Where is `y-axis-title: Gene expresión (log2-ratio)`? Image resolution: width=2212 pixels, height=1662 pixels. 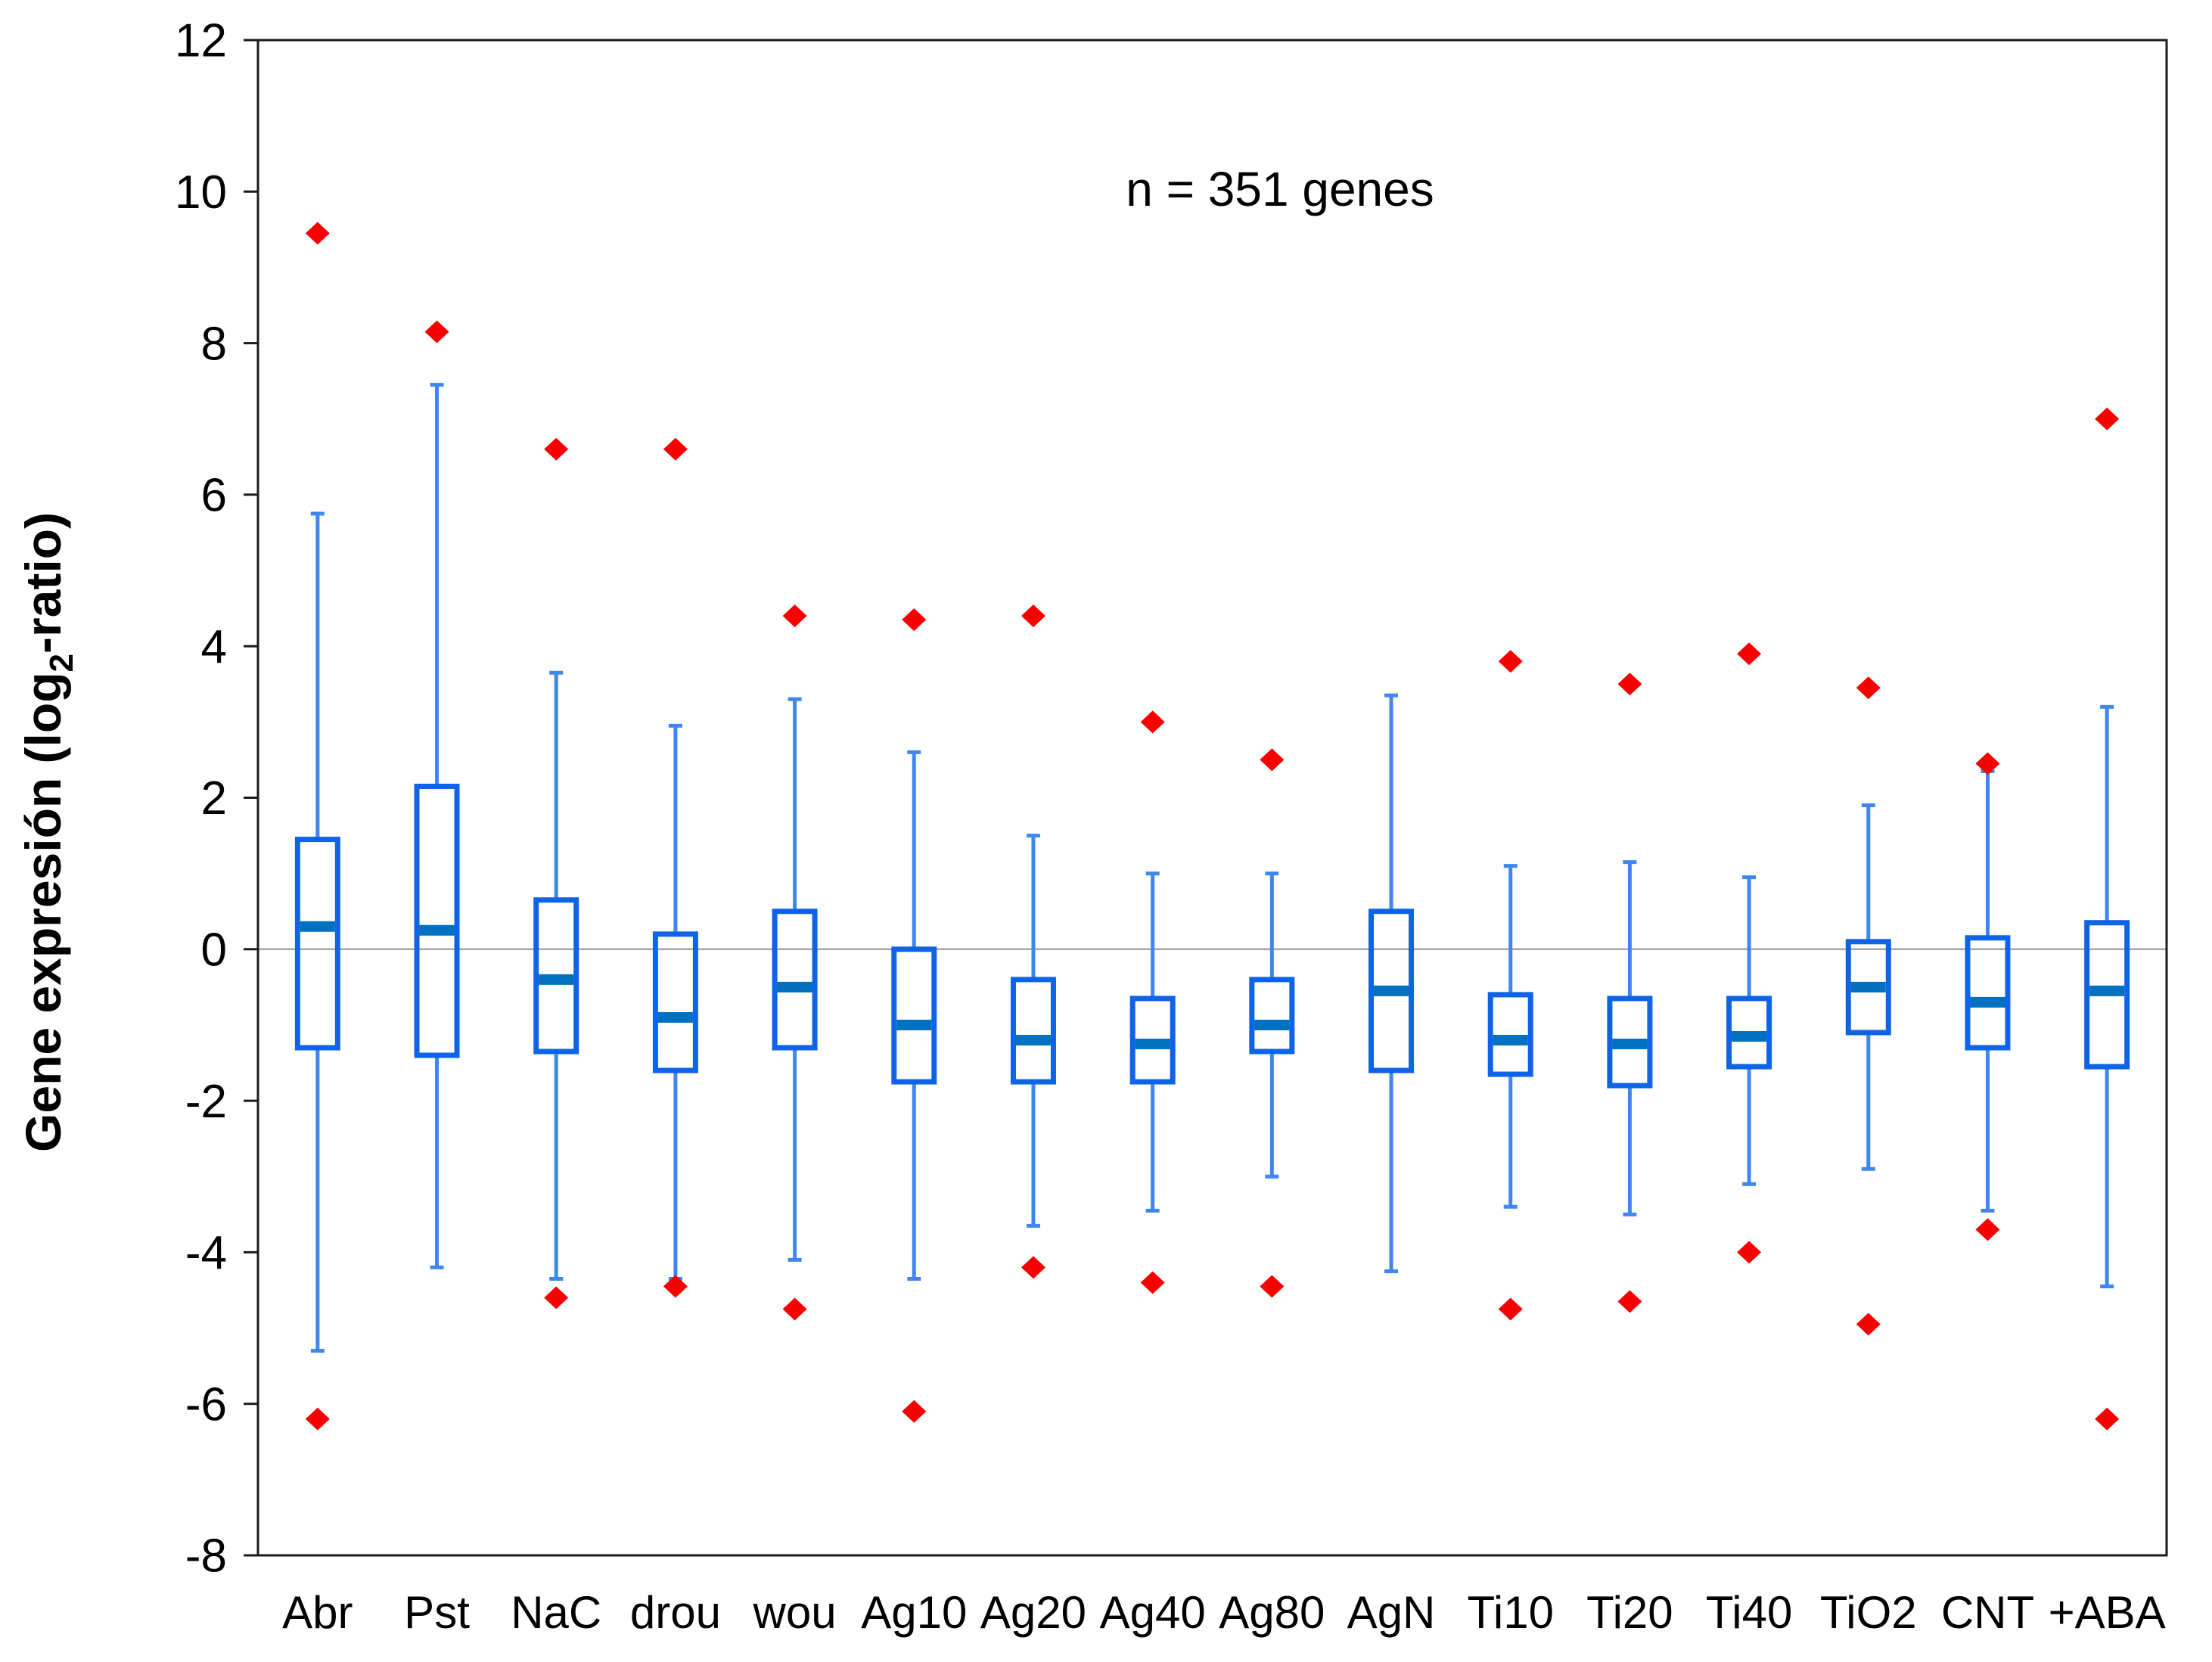 y-axis-title: Gene expresión (log2-ratio) is located at coordinates (47, 832).